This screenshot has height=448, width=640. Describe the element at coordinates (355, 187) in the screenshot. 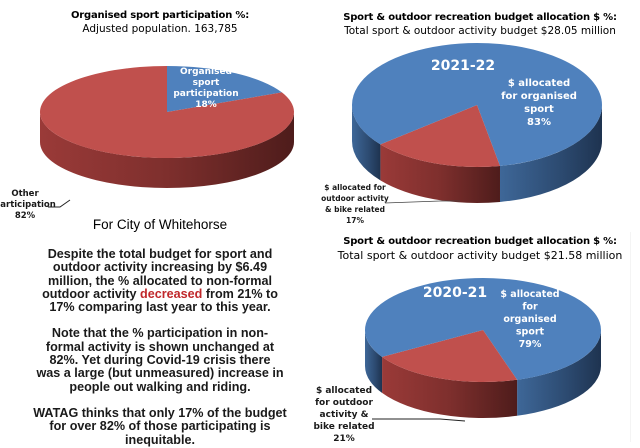

I see `chart2-label-outdoor-line: $ allocated for` at that location.